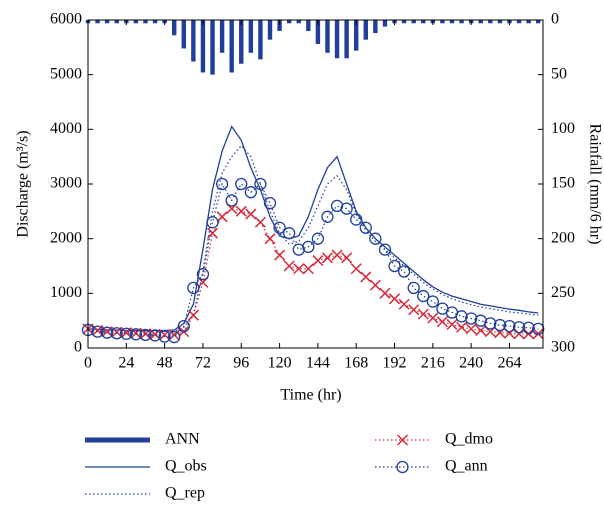  What do you see at coordinates (66, 128) in the screenshot?
I see `y-tick-label: 4000` at bounding box center [66, 128].